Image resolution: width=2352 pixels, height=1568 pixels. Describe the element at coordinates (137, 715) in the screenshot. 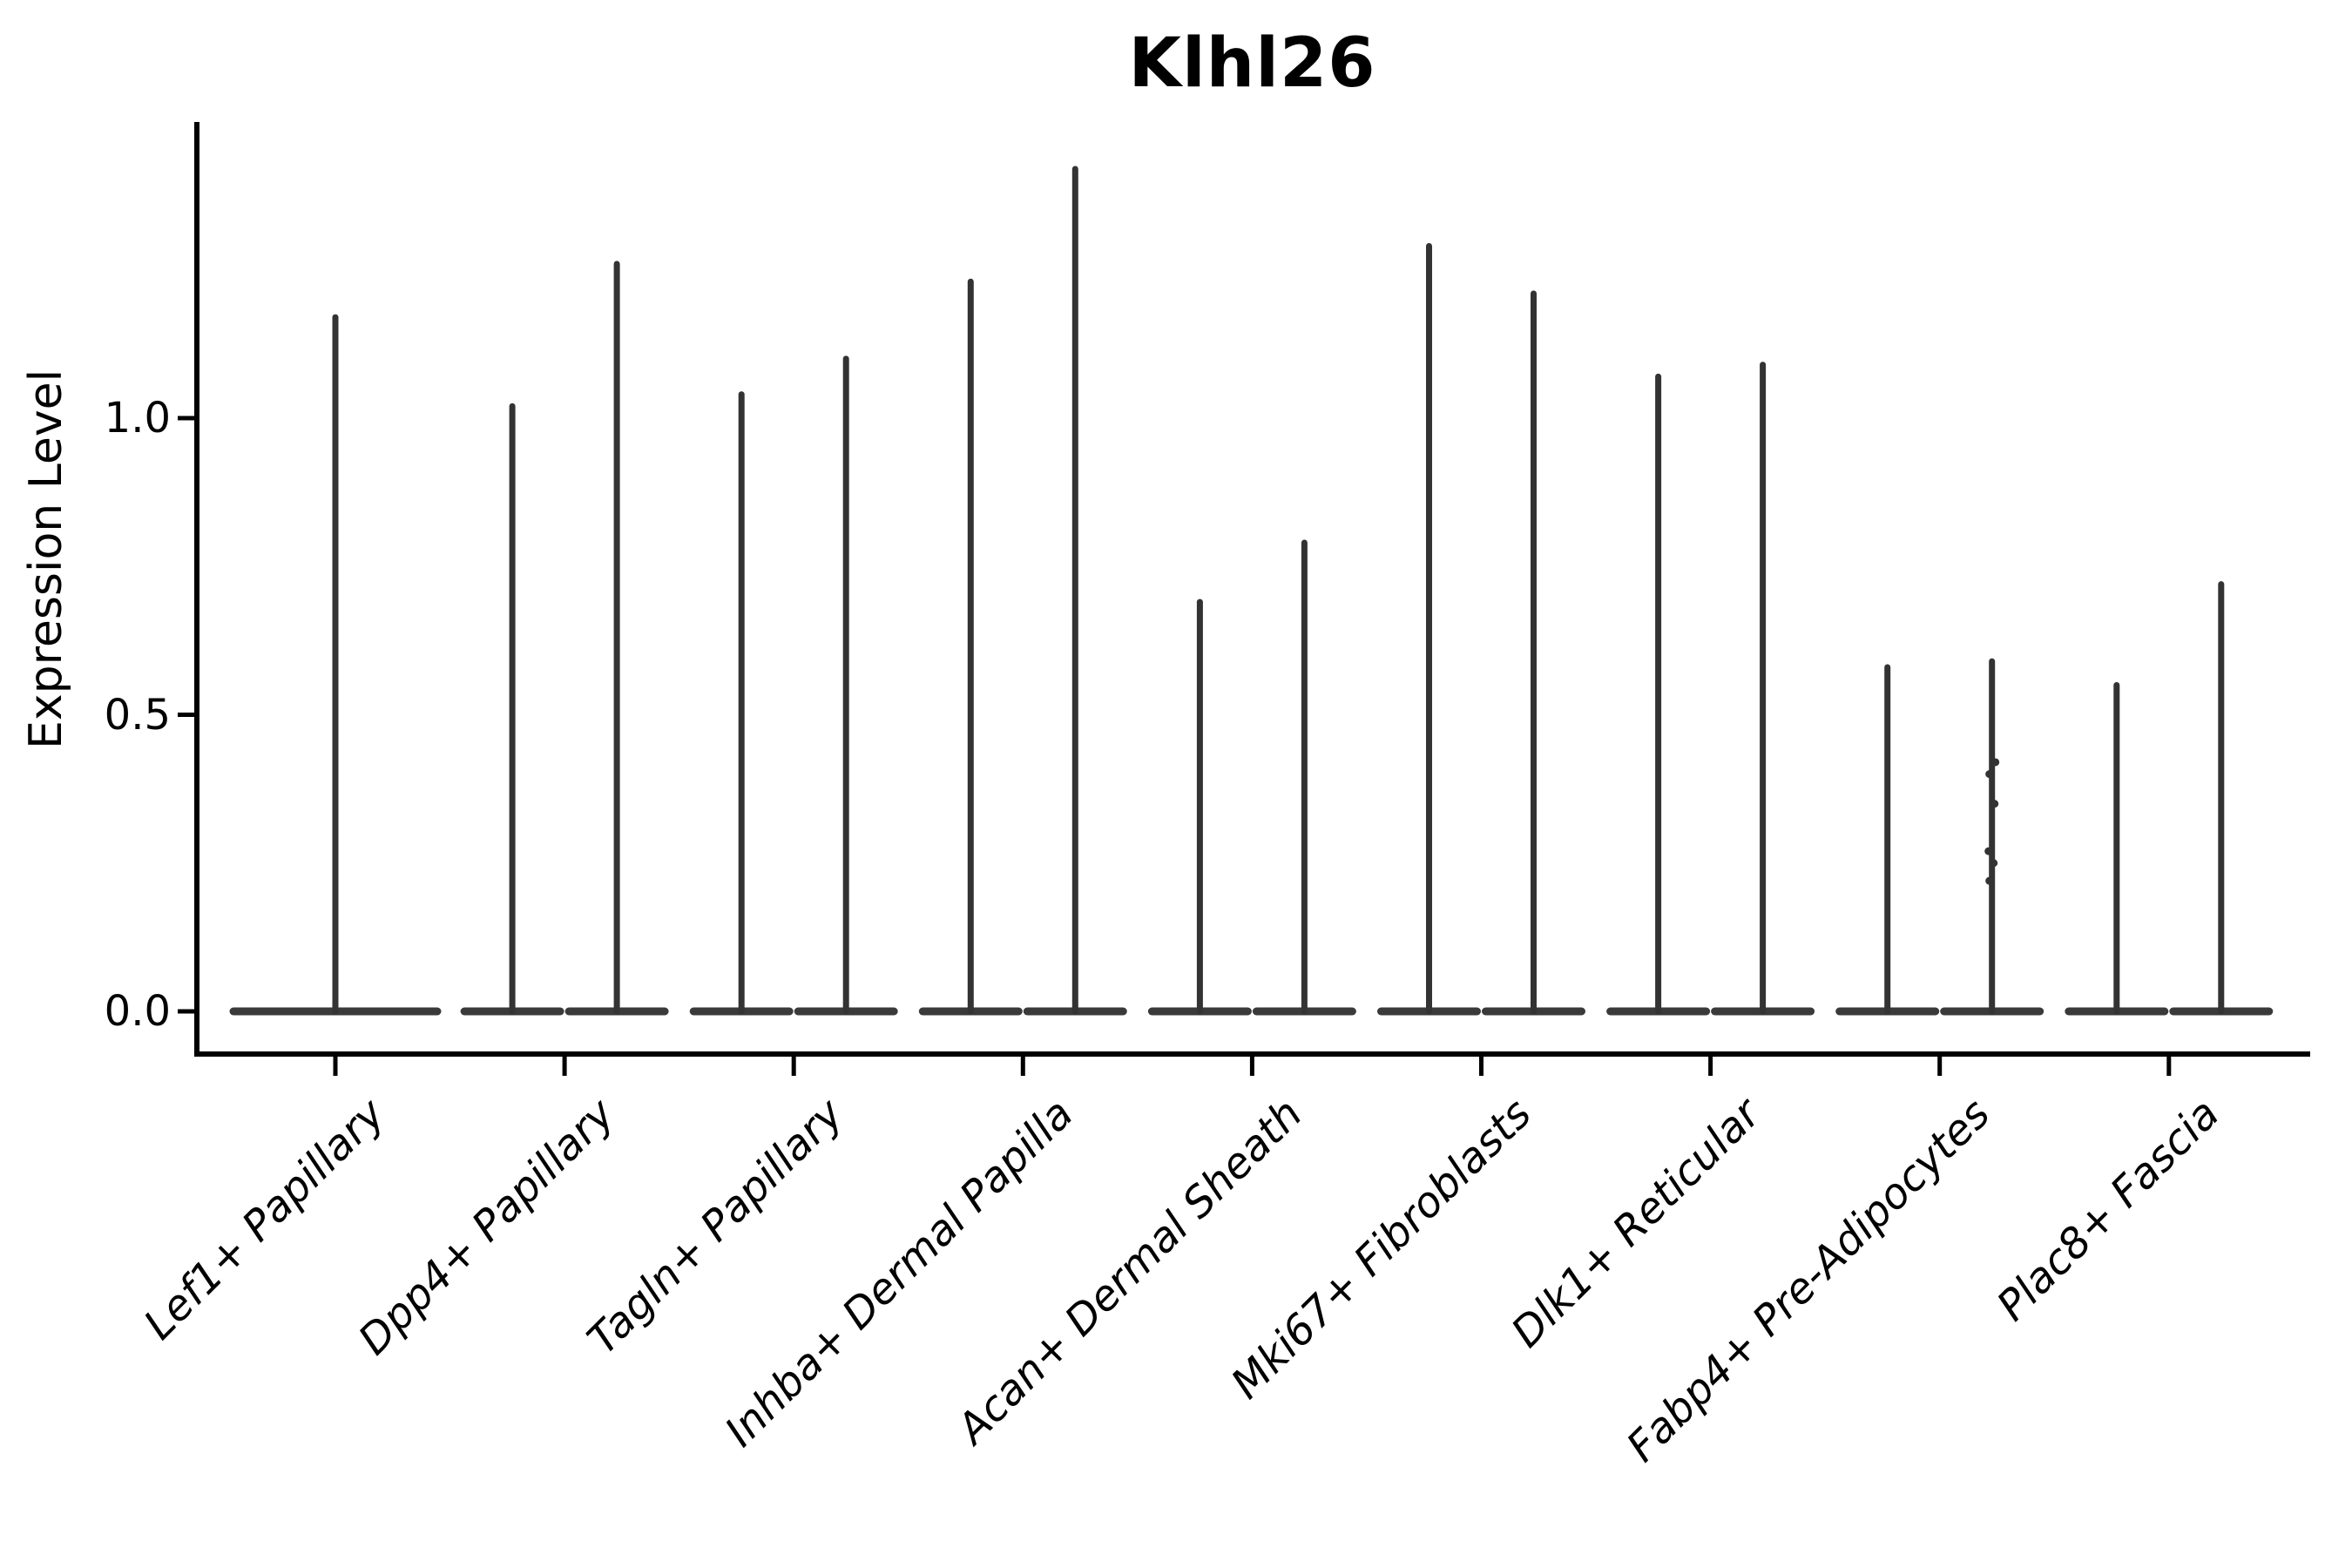

I see `y-tick-label: 0.5` at that location.